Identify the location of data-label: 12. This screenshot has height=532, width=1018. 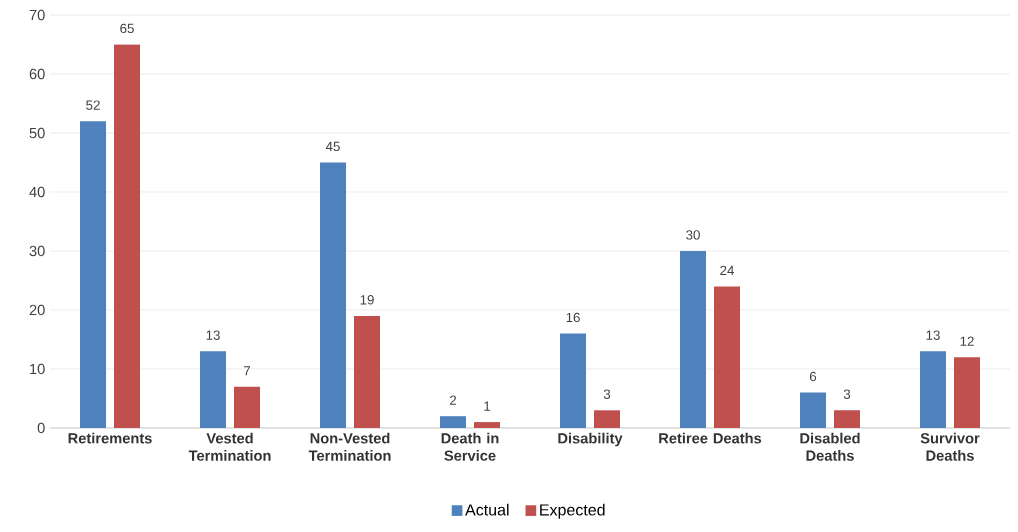
(967, 341).